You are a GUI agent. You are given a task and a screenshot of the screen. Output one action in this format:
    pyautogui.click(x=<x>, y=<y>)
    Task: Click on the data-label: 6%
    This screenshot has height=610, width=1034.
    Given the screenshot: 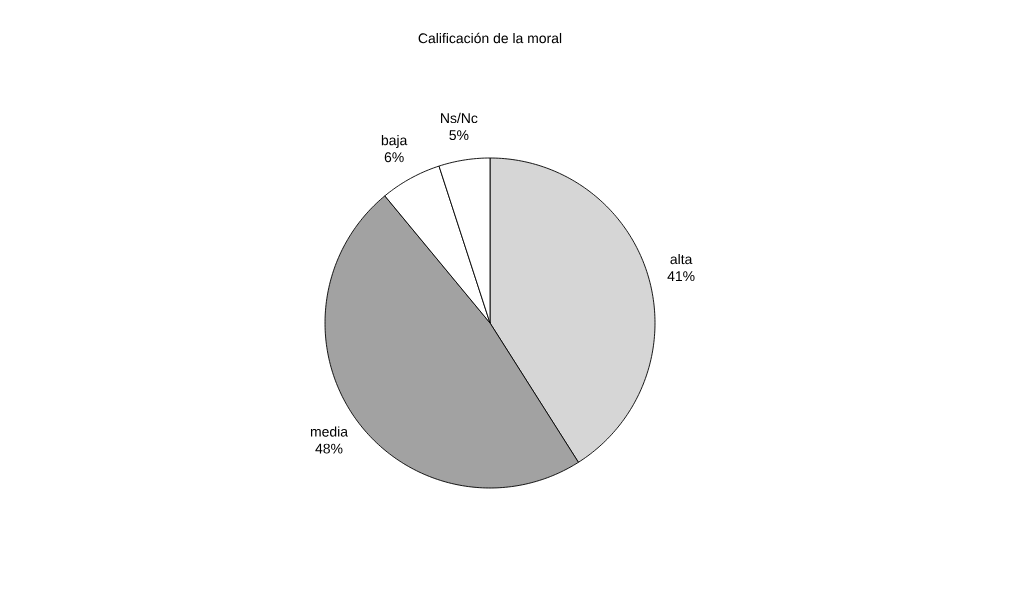 What is the action you would take?
    pyautogui.click(x=394, y=157)
    